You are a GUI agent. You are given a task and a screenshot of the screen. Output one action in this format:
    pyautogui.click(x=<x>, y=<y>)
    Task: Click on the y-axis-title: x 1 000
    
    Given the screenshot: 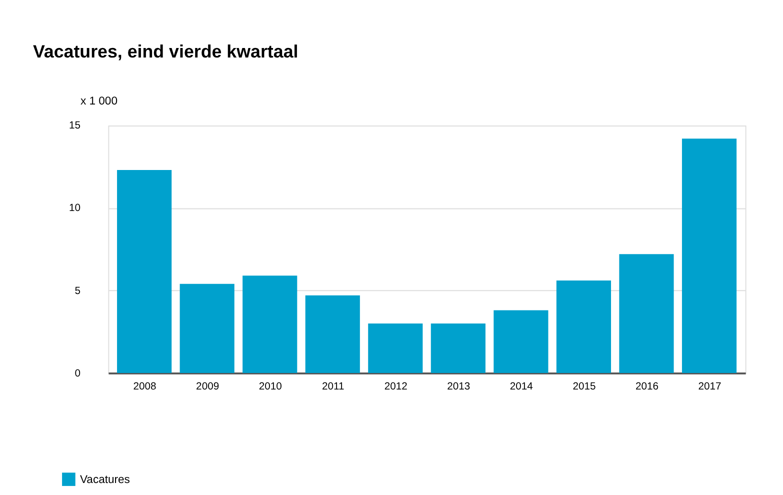 What is the action you would take?
    pyautogui.click(x=99, y=101)
    